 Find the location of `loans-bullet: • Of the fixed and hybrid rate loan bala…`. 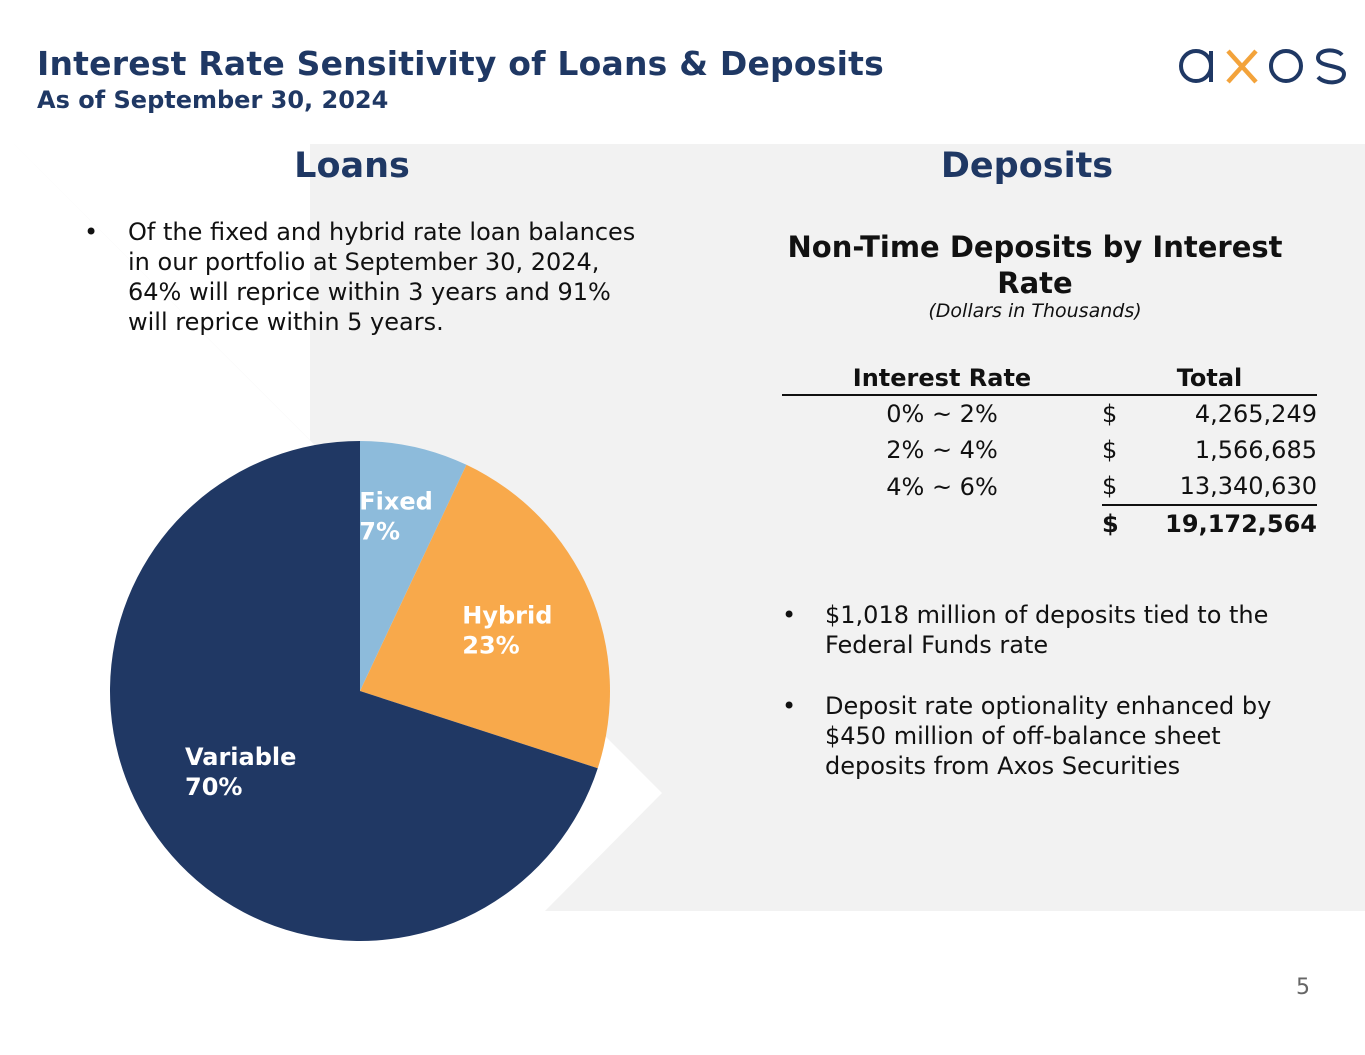

loans-bullet: • Of the fixed and hybrid rate loan bala… is located at coordinates (364, 277).